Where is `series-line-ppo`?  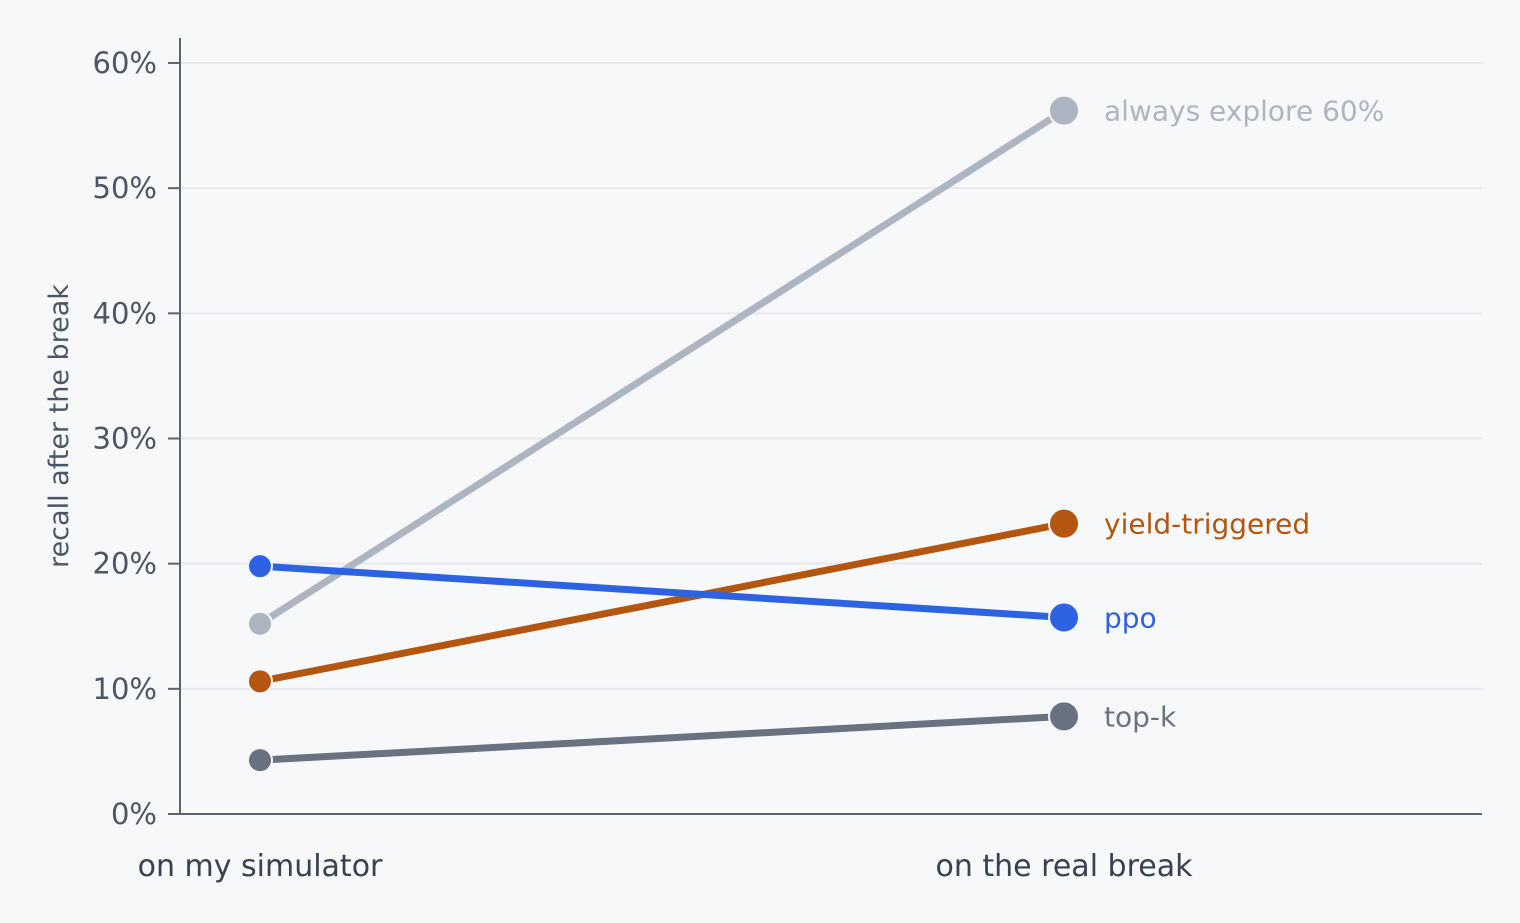
series-line-ppo is located at coordinates (662, 591).